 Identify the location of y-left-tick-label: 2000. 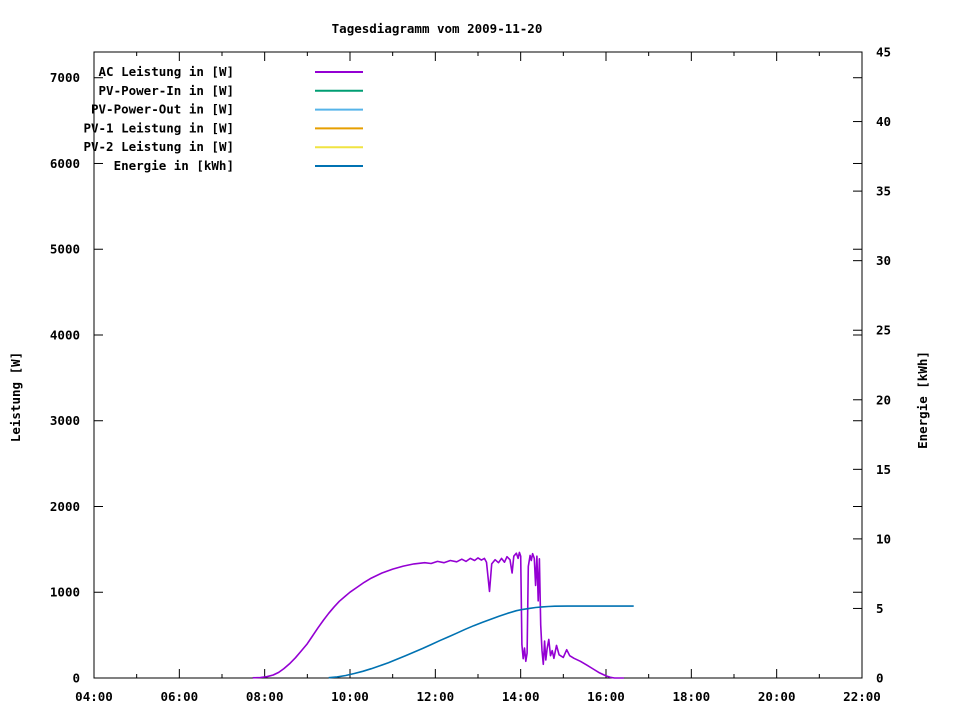
(65, 506).